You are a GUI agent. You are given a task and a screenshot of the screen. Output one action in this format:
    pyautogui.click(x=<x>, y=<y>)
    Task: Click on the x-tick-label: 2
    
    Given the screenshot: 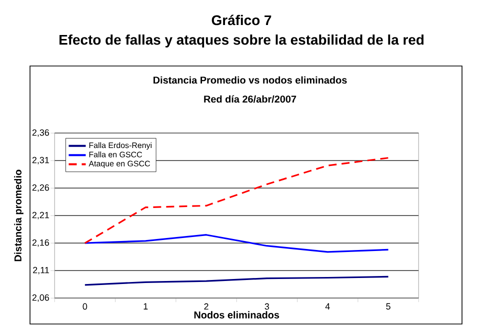 What is the action you would take?
    pyautogui.click(x=206, y=306)
    